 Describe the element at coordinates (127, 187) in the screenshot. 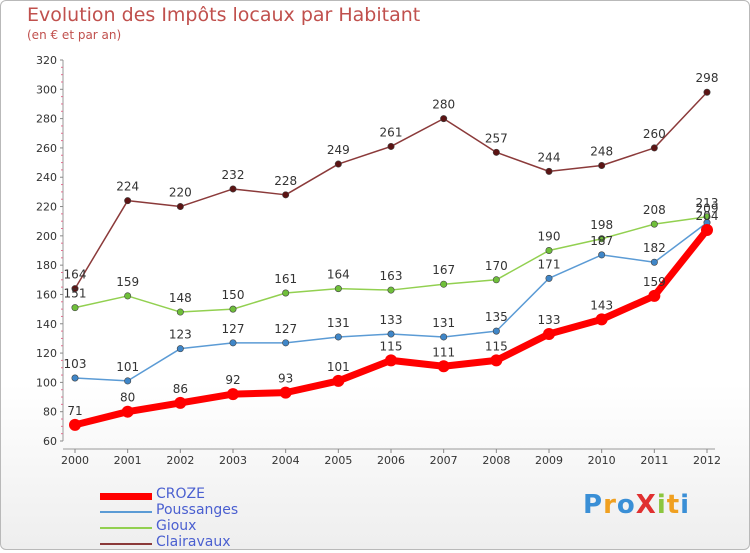

I see `data-label: 224` at that location.